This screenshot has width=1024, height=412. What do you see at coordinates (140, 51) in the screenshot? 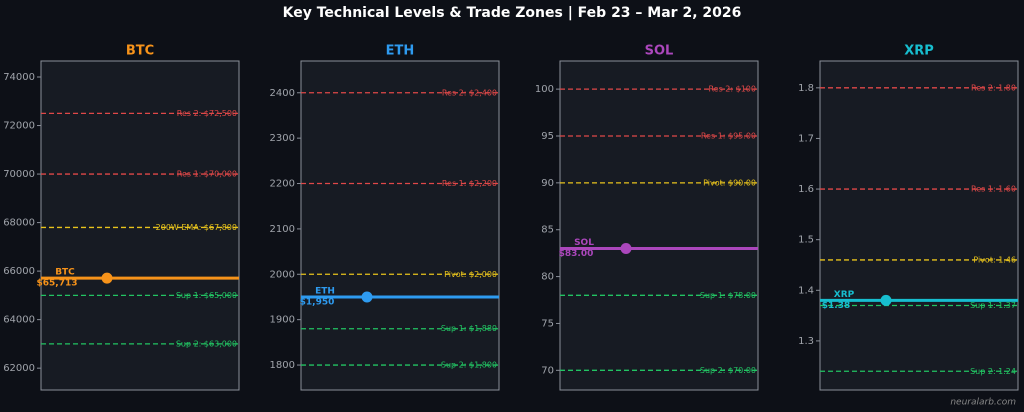
I see `panel-title: BTC` at bounding box center [140, 51].